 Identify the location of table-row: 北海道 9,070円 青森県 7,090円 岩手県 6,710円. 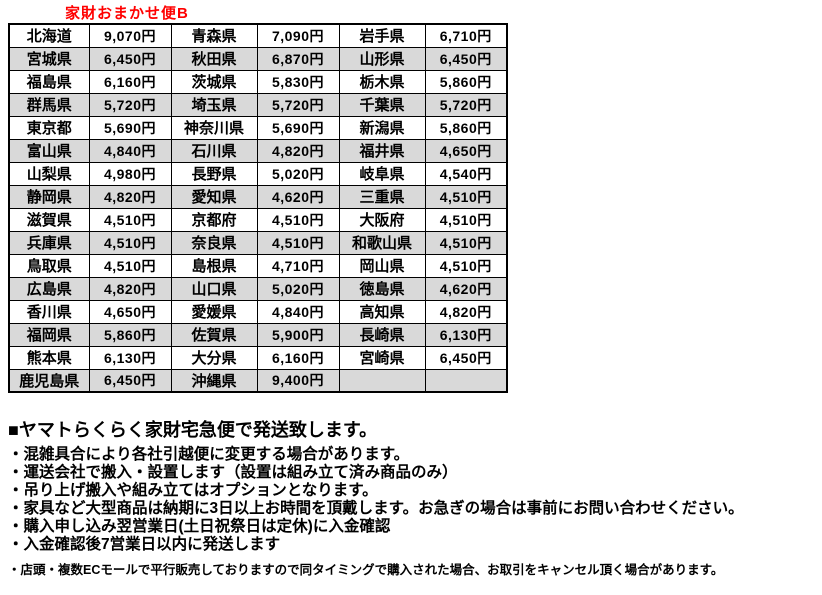
(258, 35).